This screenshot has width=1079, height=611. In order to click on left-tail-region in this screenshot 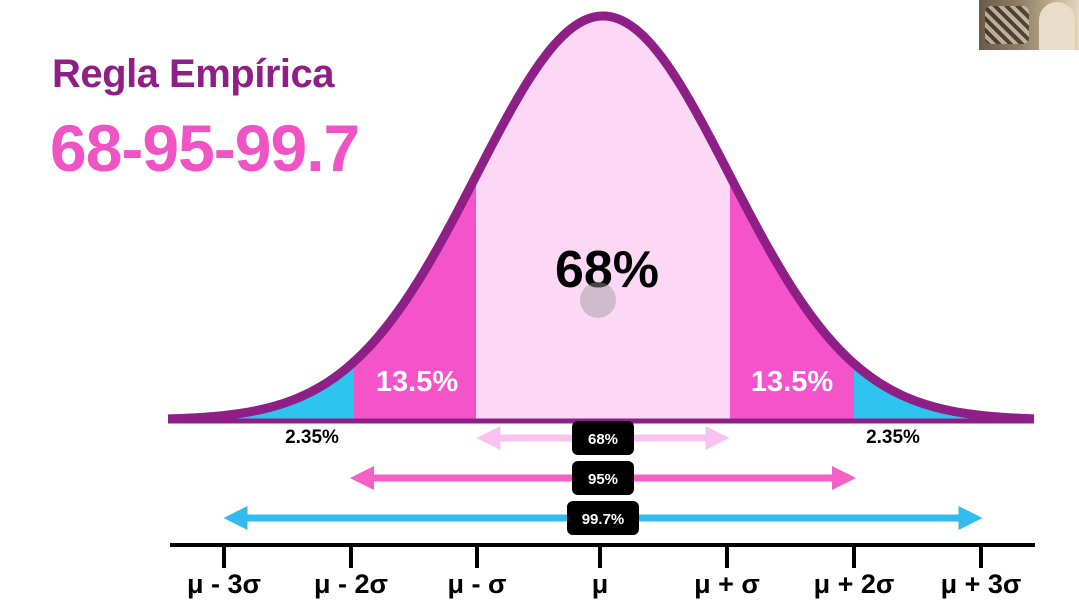, I will do `click(262, 218)`.